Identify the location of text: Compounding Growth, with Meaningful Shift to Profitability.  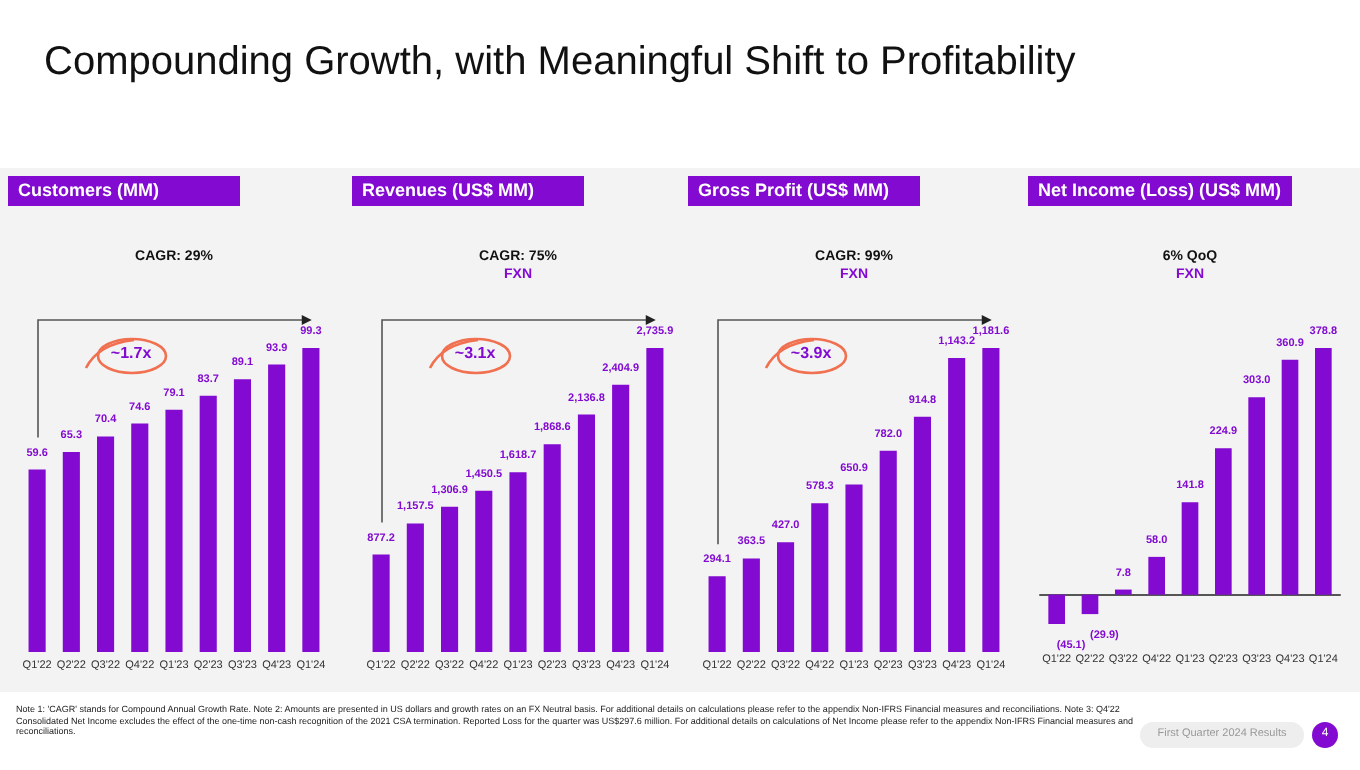
(560, 63).